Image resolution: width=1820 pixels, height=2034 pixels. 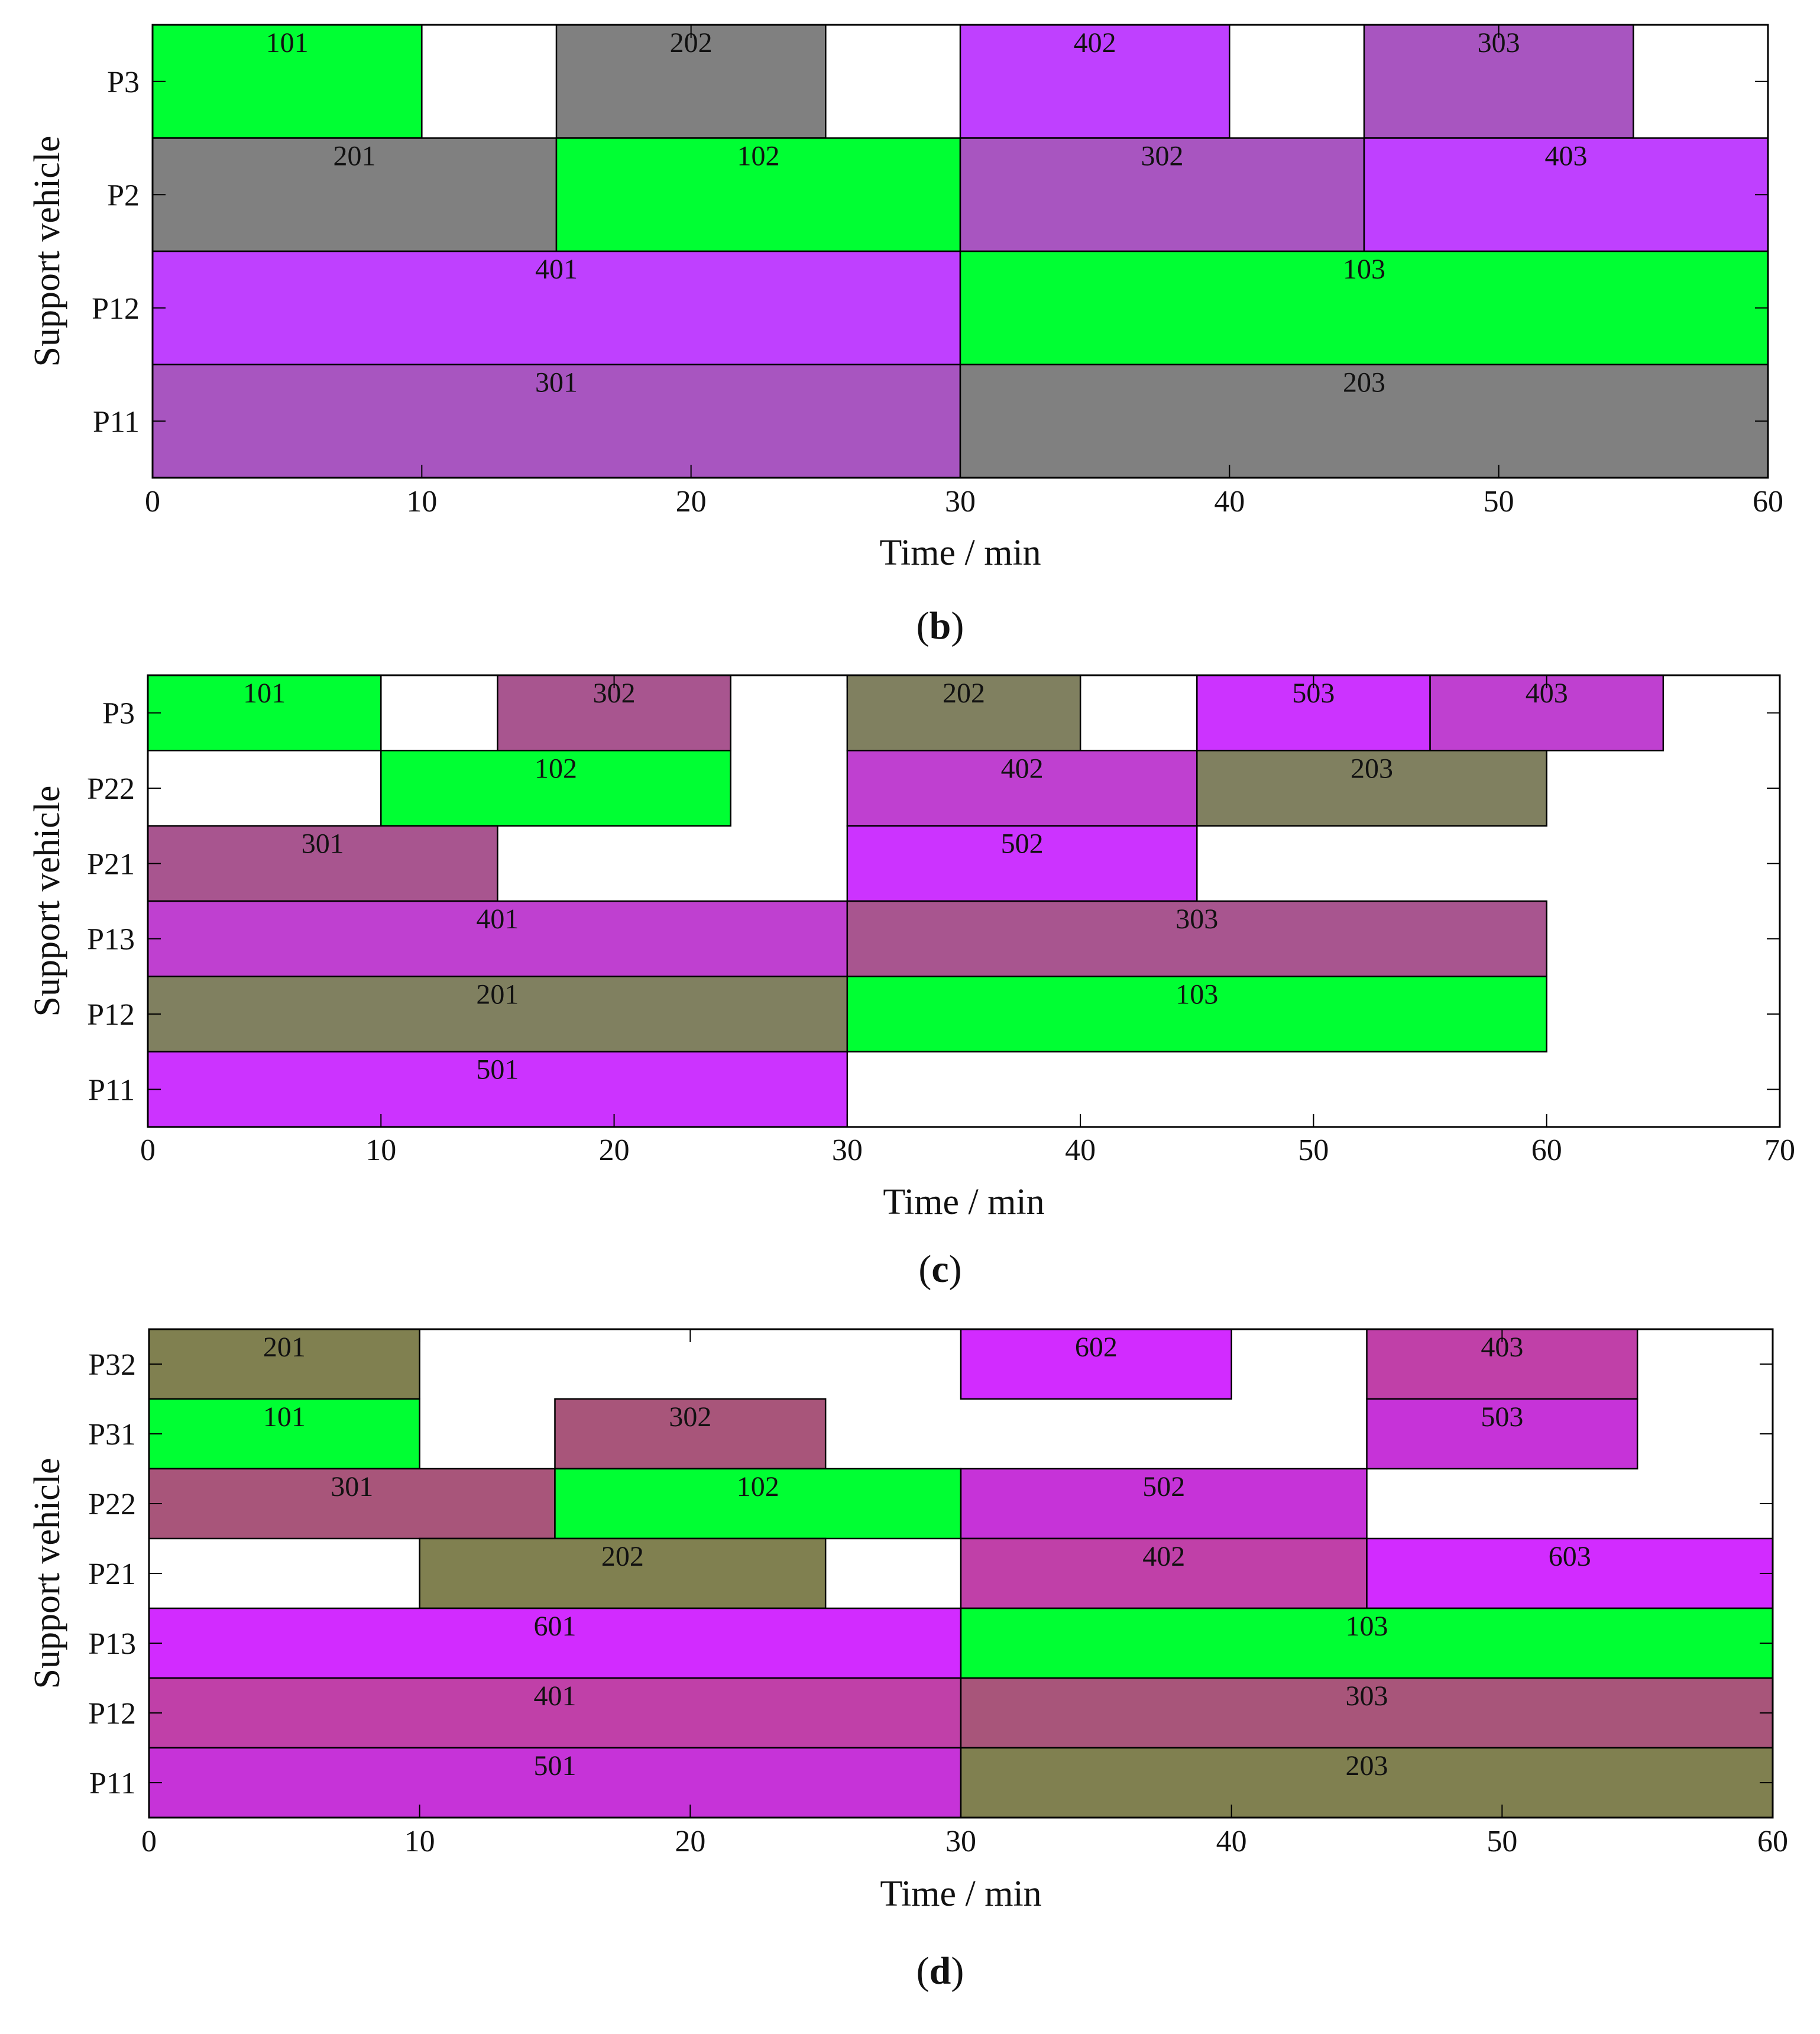 What do you see at coordinates (112, 1435) in the screenshot?
I see `y-tick-label: P31` at bounding box center [112, 1435].